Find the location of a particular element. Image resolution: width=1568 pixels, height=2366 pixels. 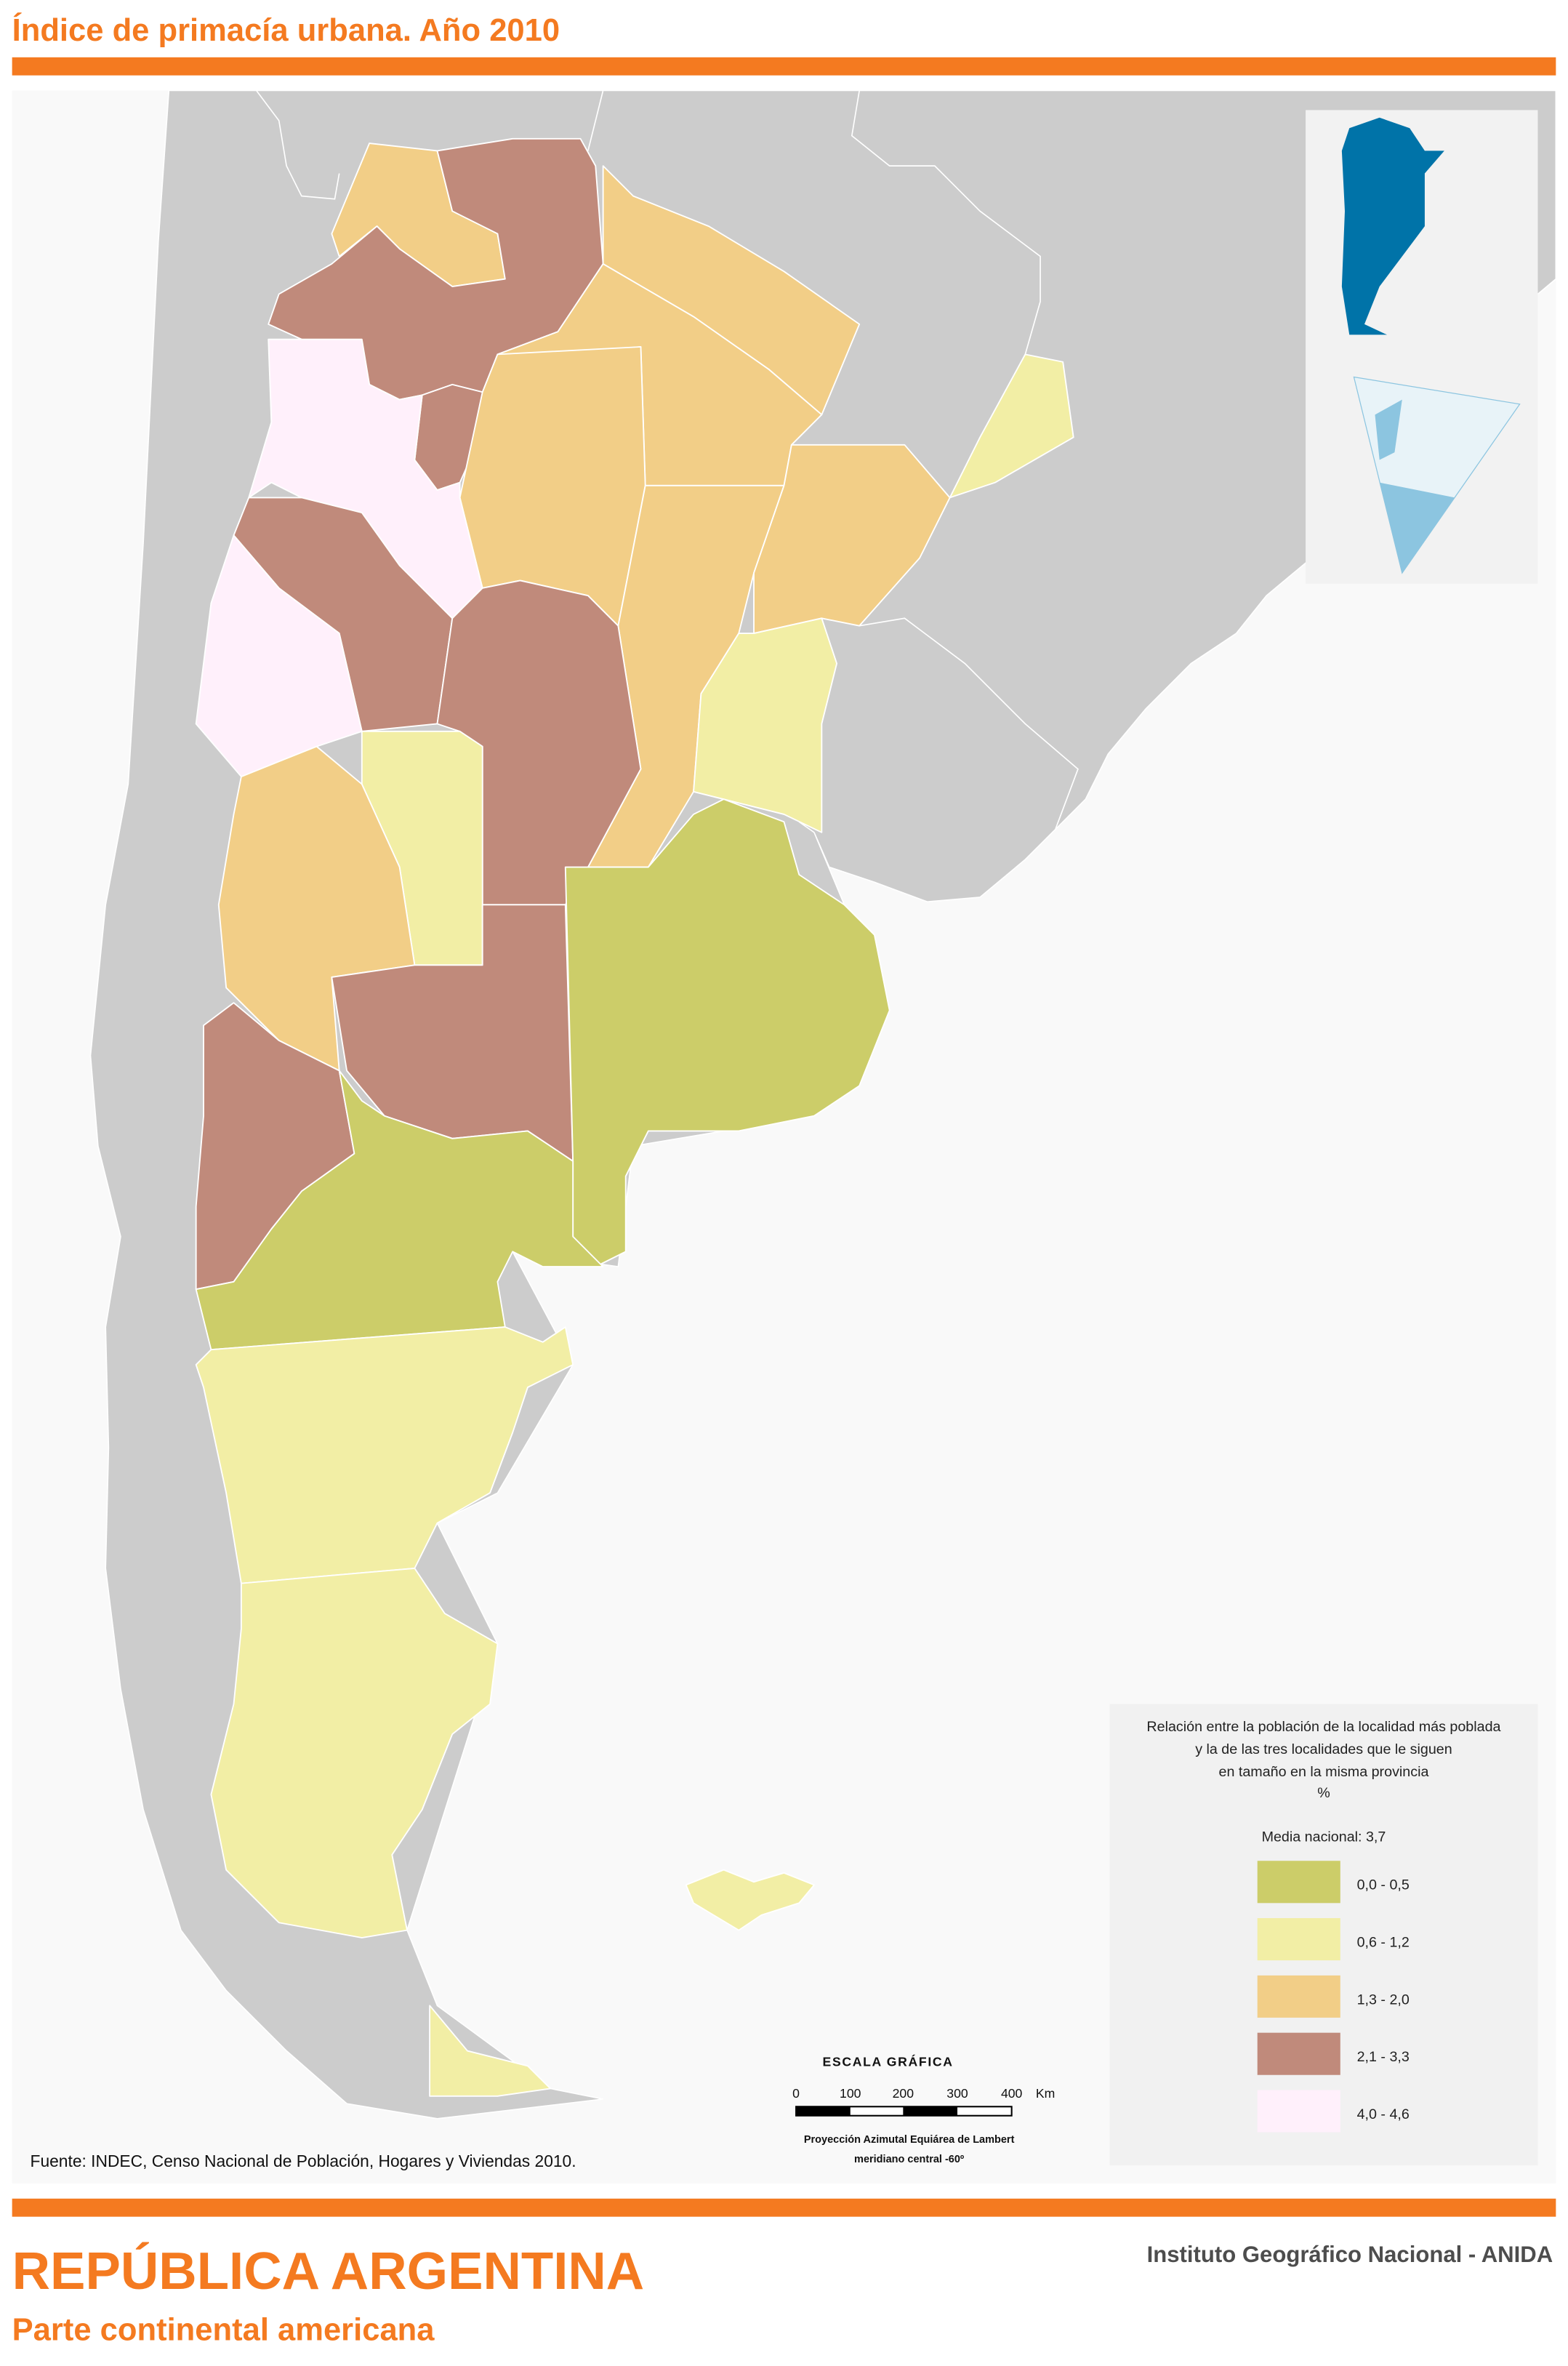

legend-label-0: 0,0 - 0,5 is located at coordinates (1383, 1885).